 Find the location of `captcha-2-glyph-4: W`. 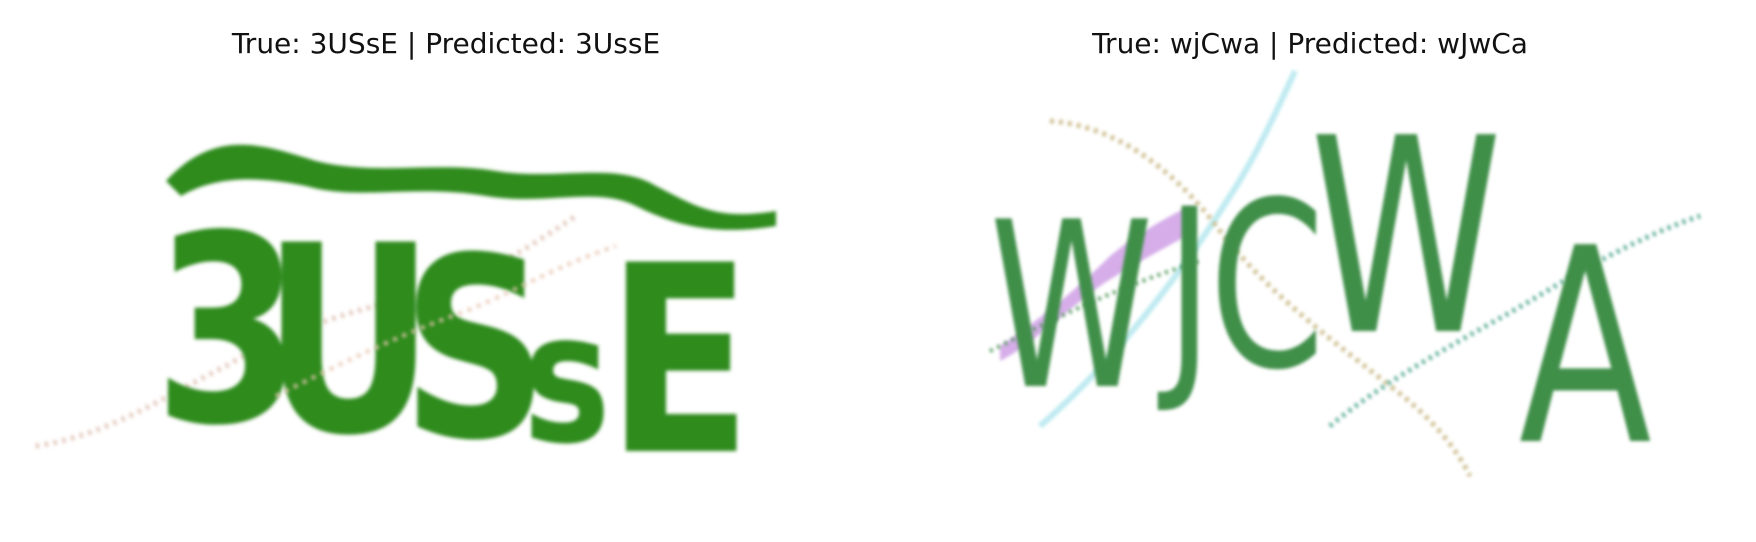

captcha-2-glyph-4: W is located at coordinates (1406, 238).